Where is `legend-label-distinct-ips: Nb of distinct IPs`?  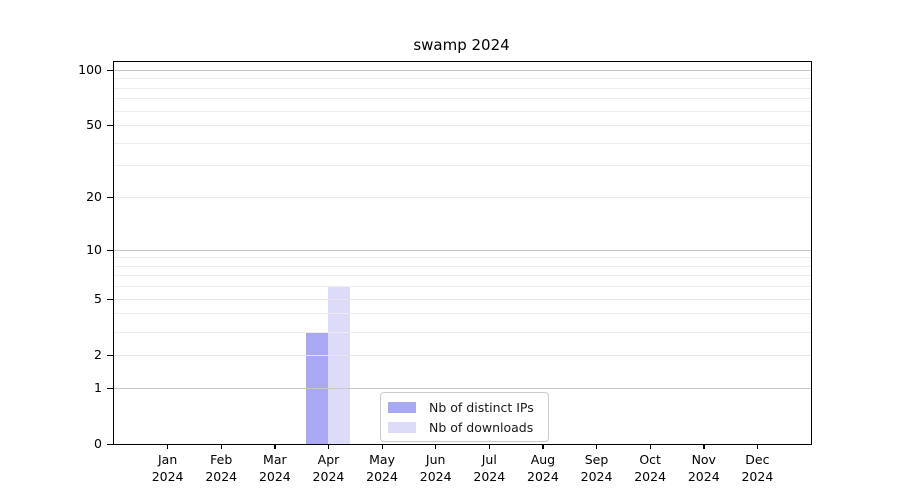
legend-label-distinct-ips: Nb of distinct IPs is located at coordinates (481, 407).